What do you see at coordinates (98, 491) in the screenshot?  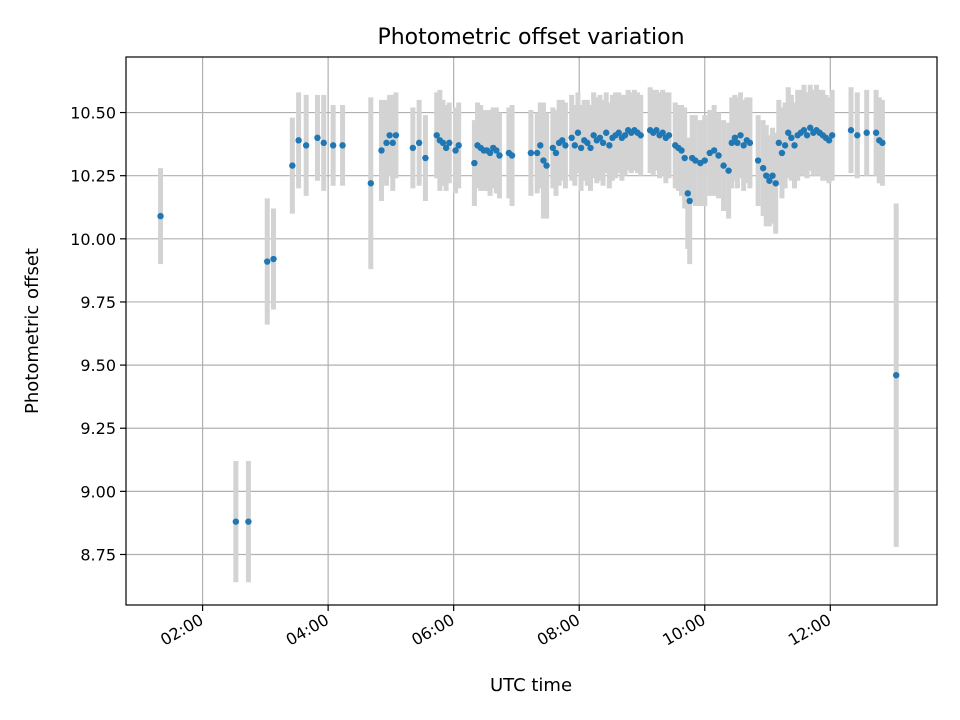 I see `y-tick-label: 9.00` at bounding box center [98, 491].